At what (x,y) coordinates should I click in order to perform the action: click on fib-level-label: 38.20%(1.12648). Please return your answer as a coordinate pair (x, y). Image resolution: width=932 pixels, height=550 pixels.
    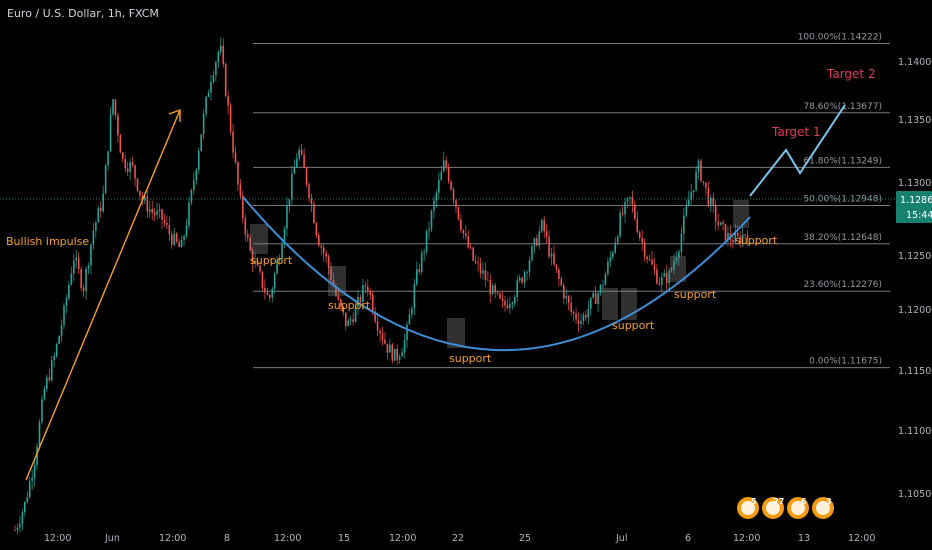
    Looking at the image, I should click on (842, 238).